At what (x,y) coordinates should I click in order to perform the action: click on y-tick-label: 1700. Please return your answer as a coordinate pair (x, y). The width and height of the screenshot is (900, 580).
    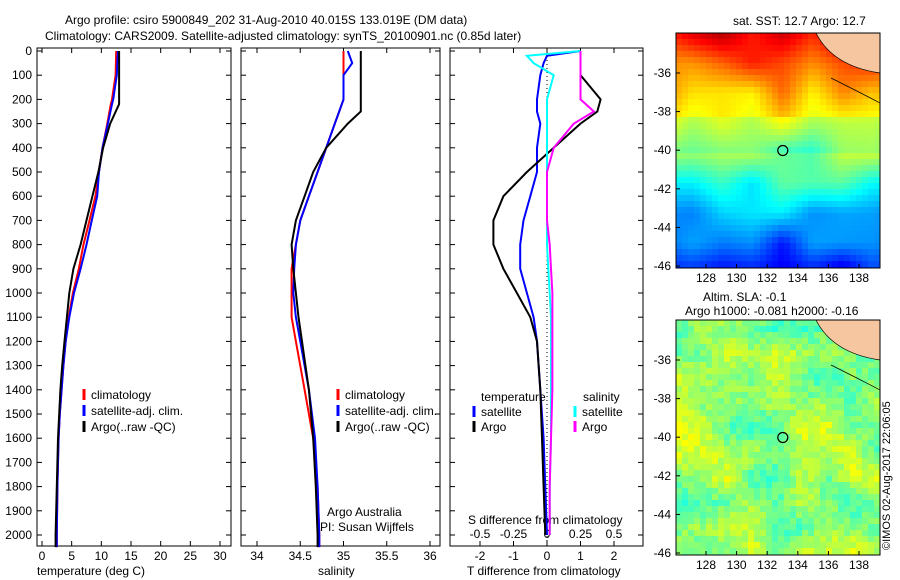
    Looking at the image, I should click on (18, 462).